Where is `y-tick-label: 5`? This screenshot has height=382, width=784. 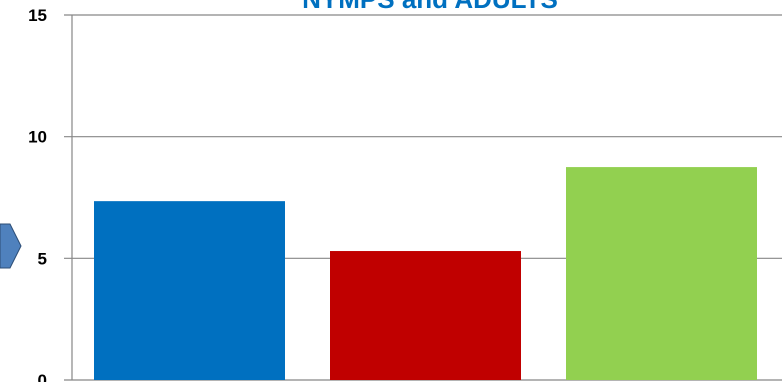 y-tick-label: 5 is located at coordinates (42, 258).